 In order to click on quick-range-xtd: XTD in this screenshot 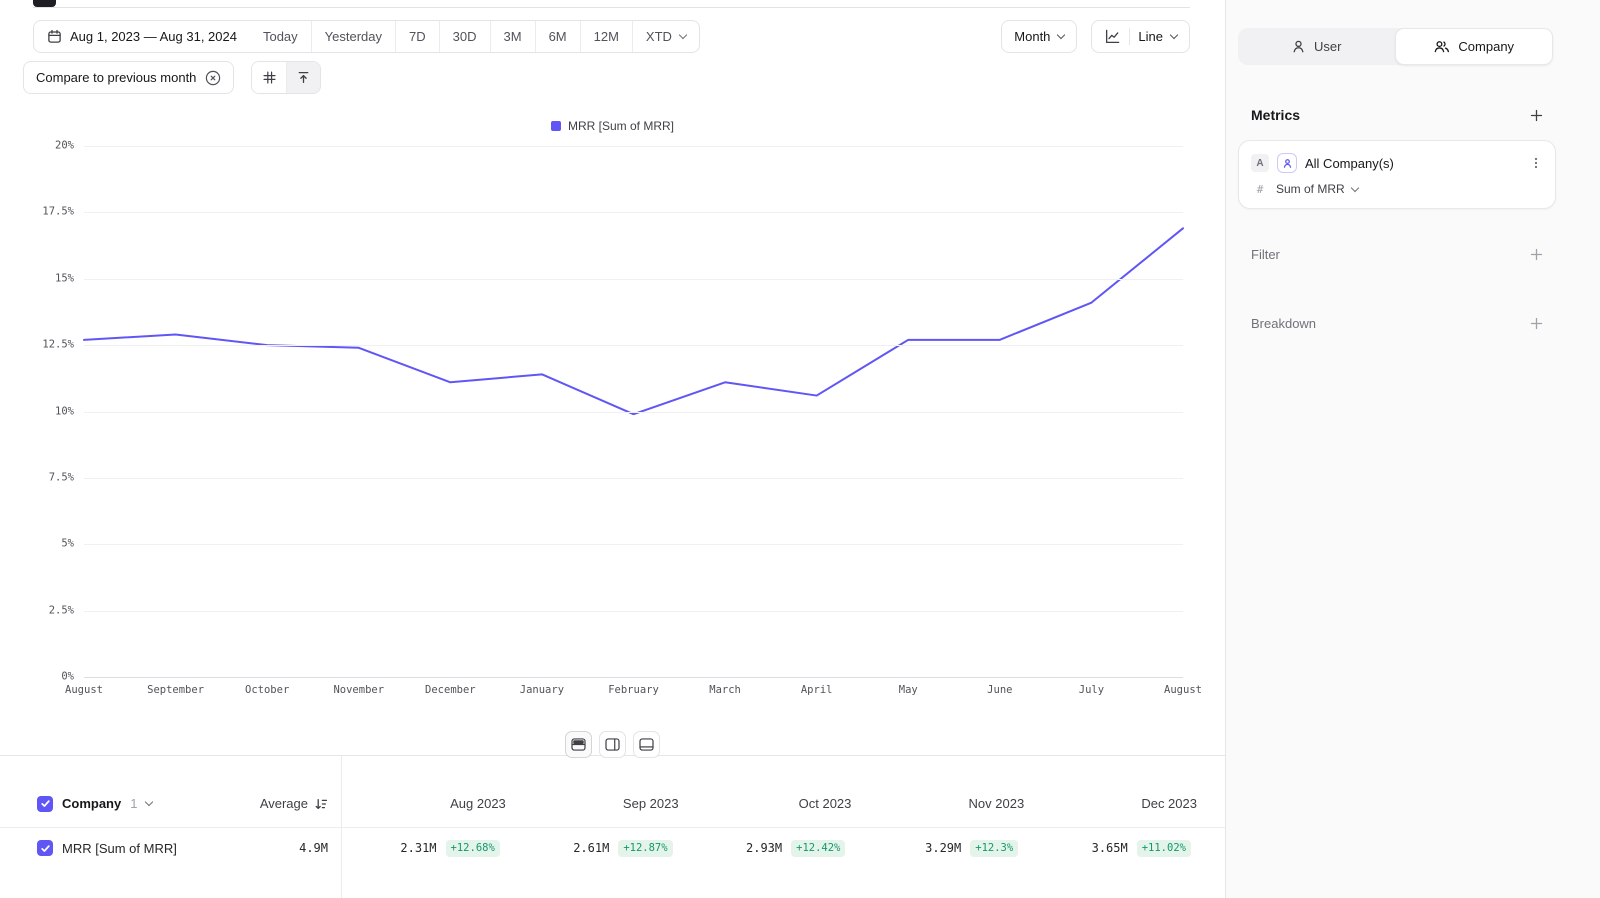, I will do `click(665, 36)`.